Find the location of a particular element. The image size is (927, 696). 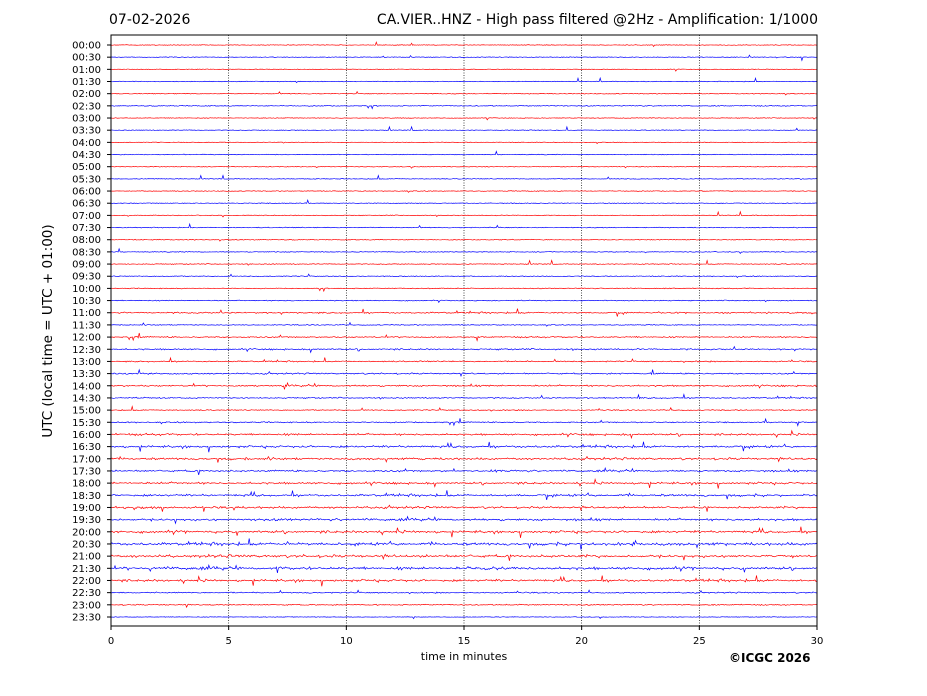

y-axis-label: UTC (local time = UTC + 01:00) is located at coordinates (48, 331).